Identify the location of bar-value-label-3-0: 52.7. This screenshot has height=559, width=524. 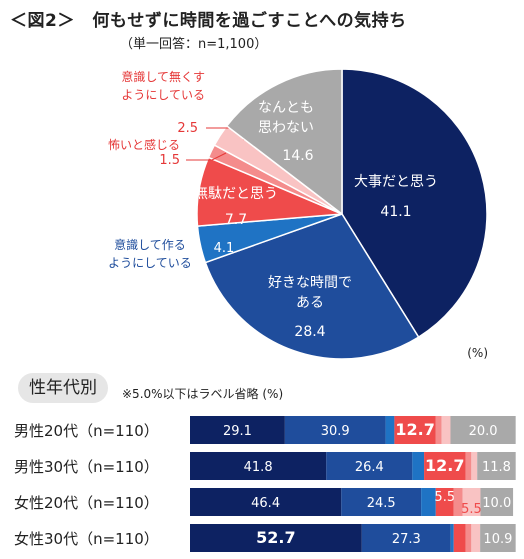
(275, 537).